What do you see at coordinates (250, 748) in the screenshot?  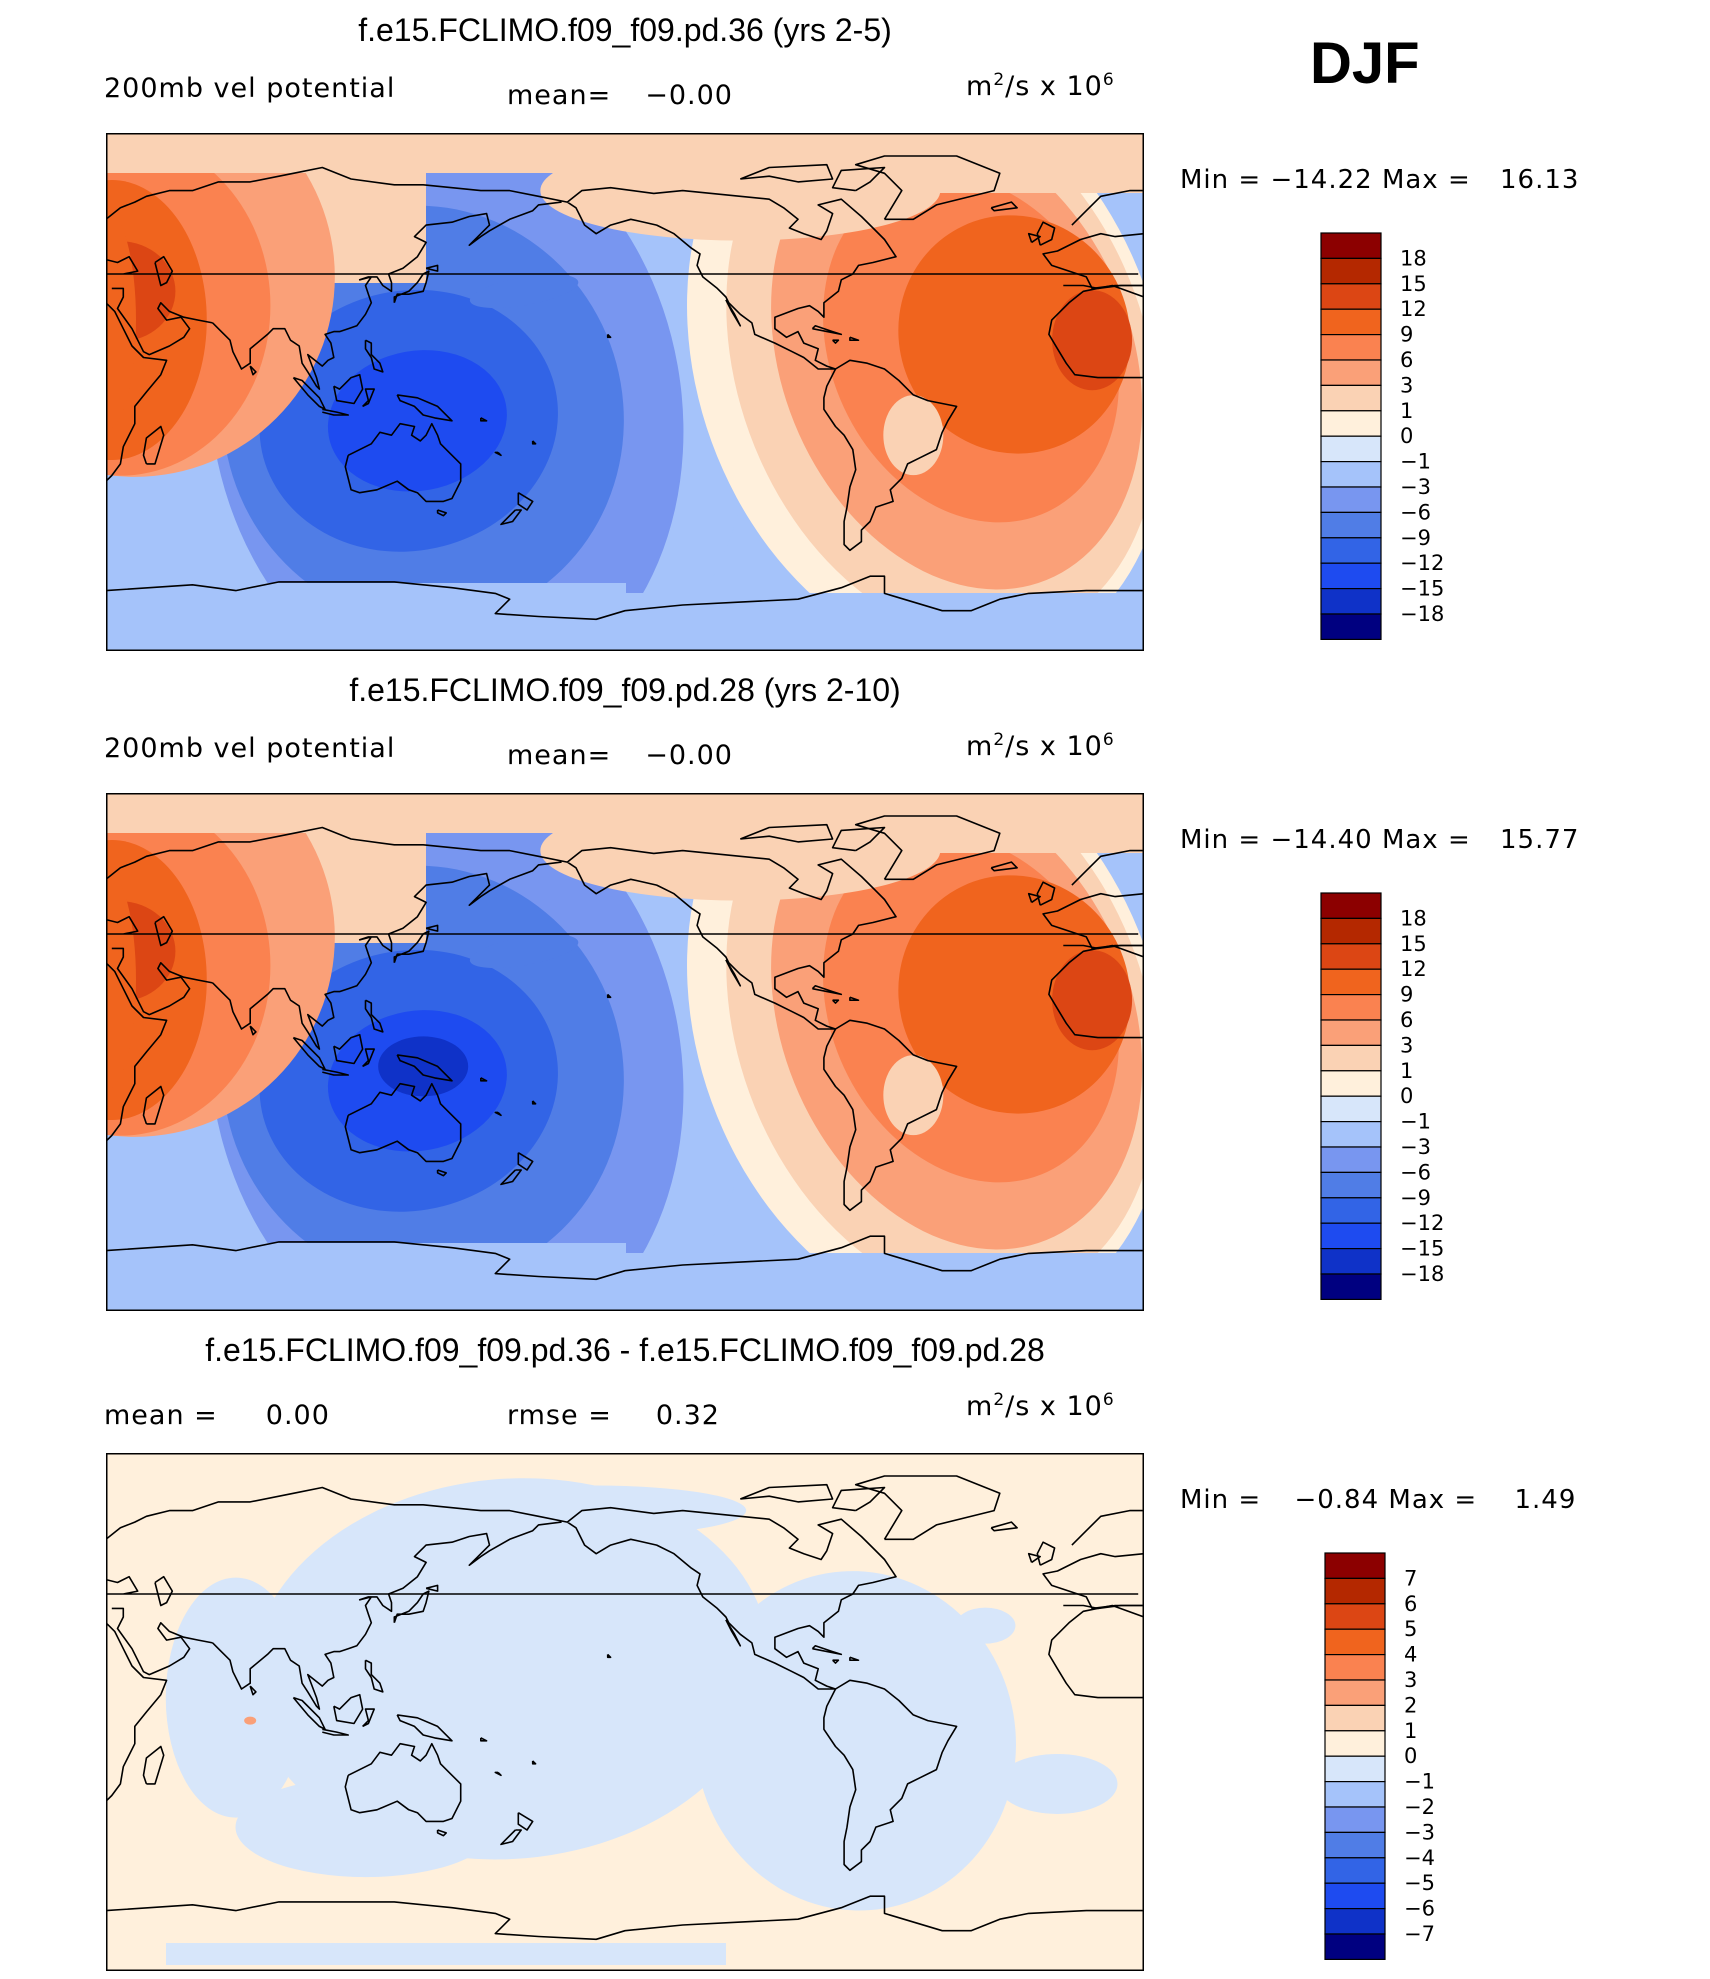 I see `panel-2-field-label: 200mb vel potential` at bounding box center [250, 748].